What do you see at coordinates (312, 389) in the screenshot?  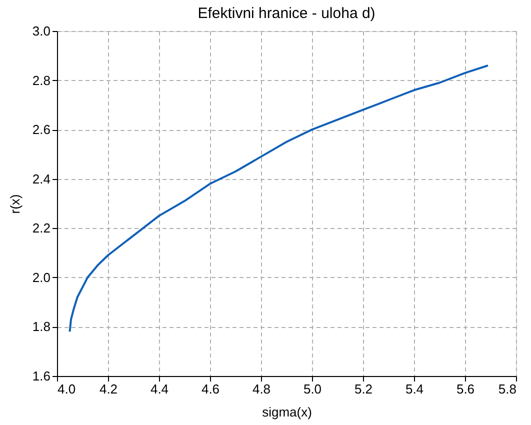 I see `x-tick-label: 5.0` at bounding box center [312, 389].